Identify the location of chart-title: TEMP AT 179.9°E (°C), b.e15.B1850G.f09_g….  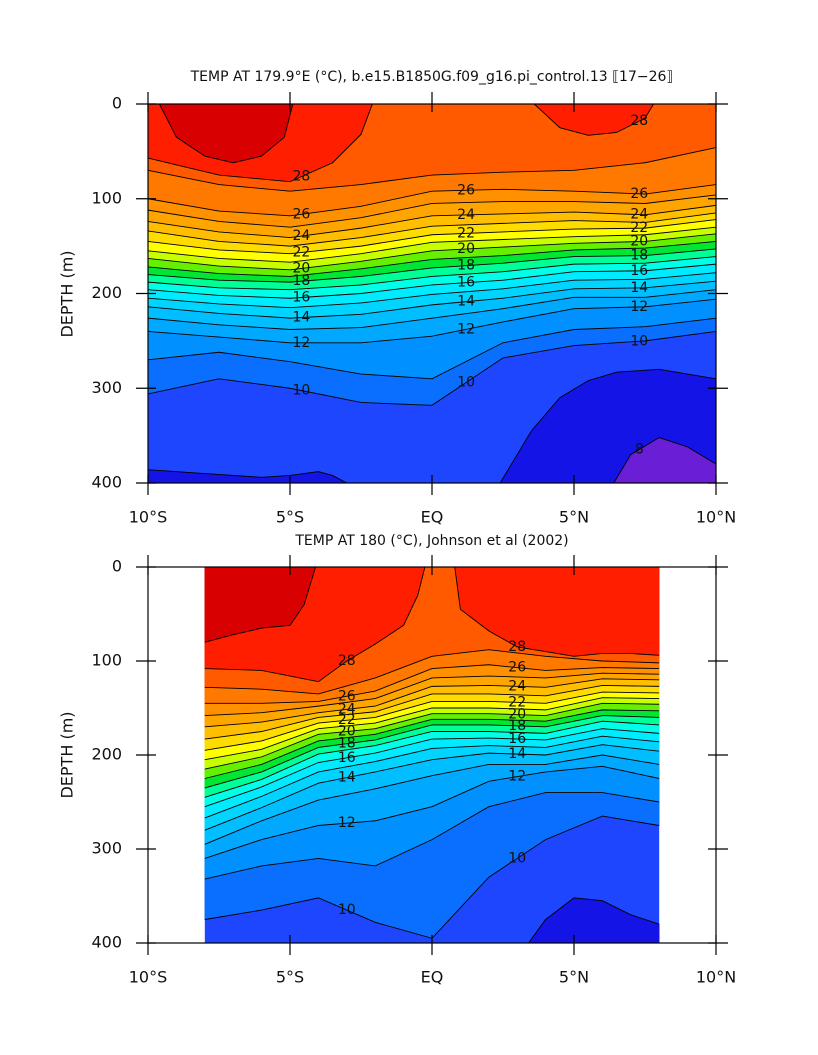
(432, 77).